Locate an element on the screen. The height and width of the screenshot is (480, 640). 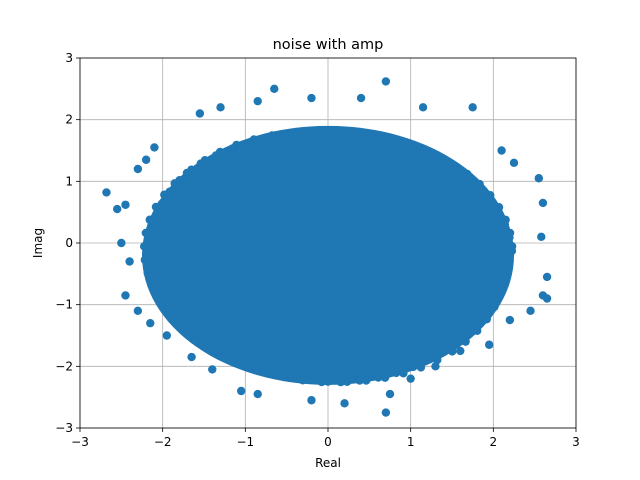
y-tick-label: 3 is located at coordinates (69, 58).